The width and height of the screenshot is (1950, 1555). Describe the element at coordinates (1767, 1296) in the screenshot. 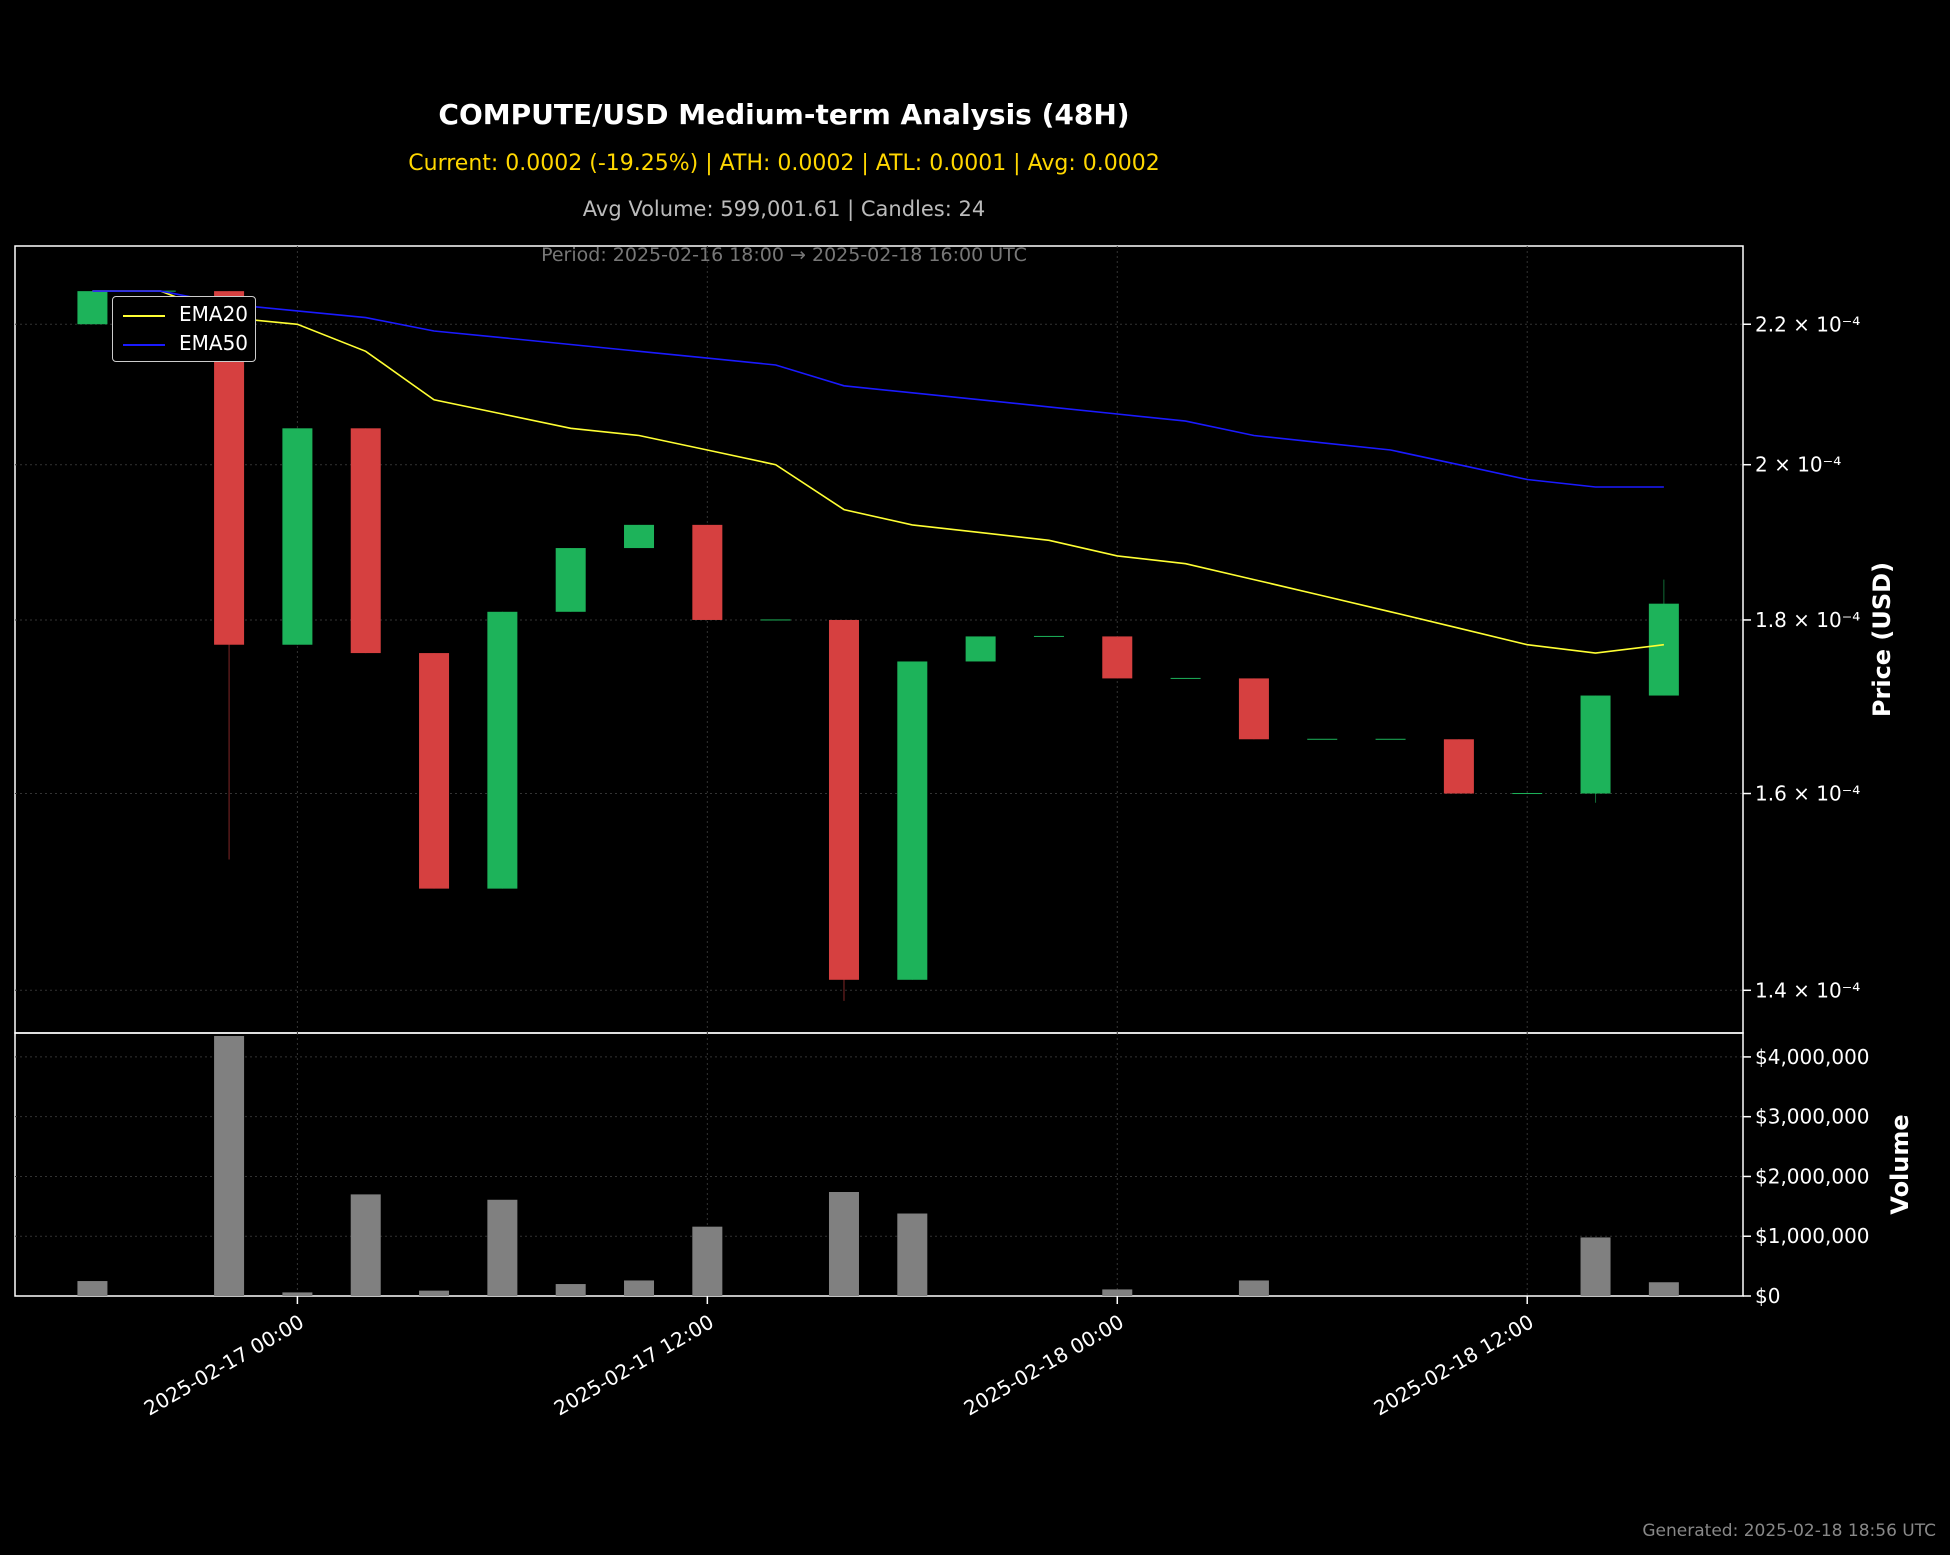

I see `y-tick-label-volume: $0` at that location.